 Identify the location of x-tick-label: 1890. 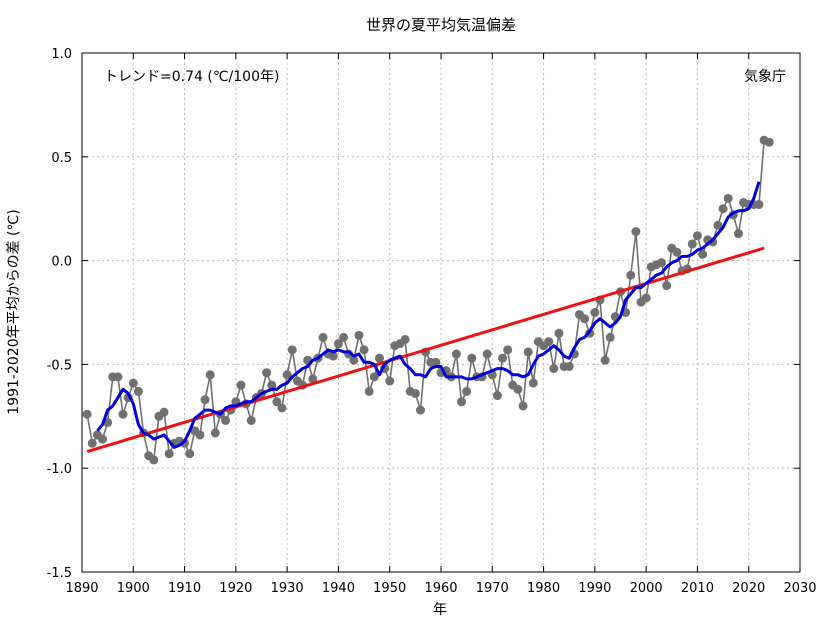
(81, 588).